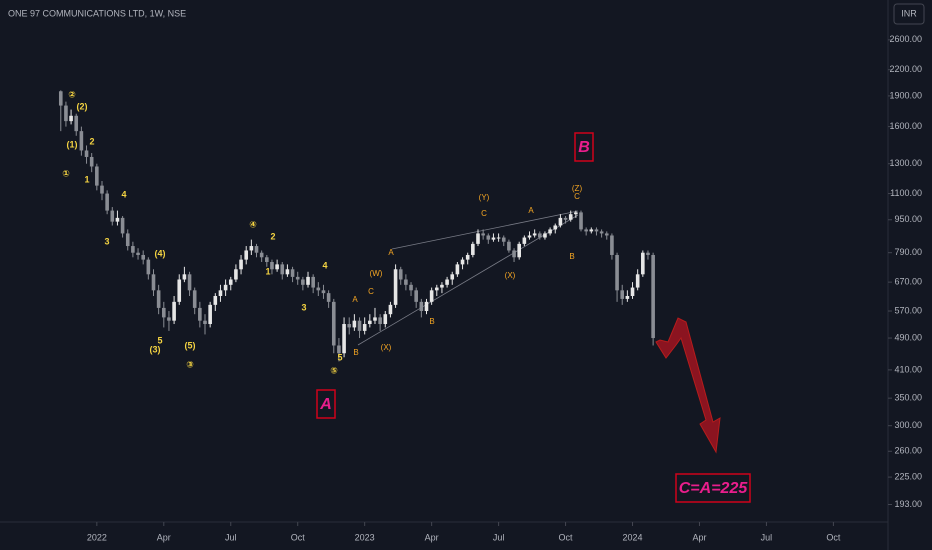 Image resolution: width=932 pixels, height=550 pixels. I want to click on wave-label-major: A, so click(325, 404).